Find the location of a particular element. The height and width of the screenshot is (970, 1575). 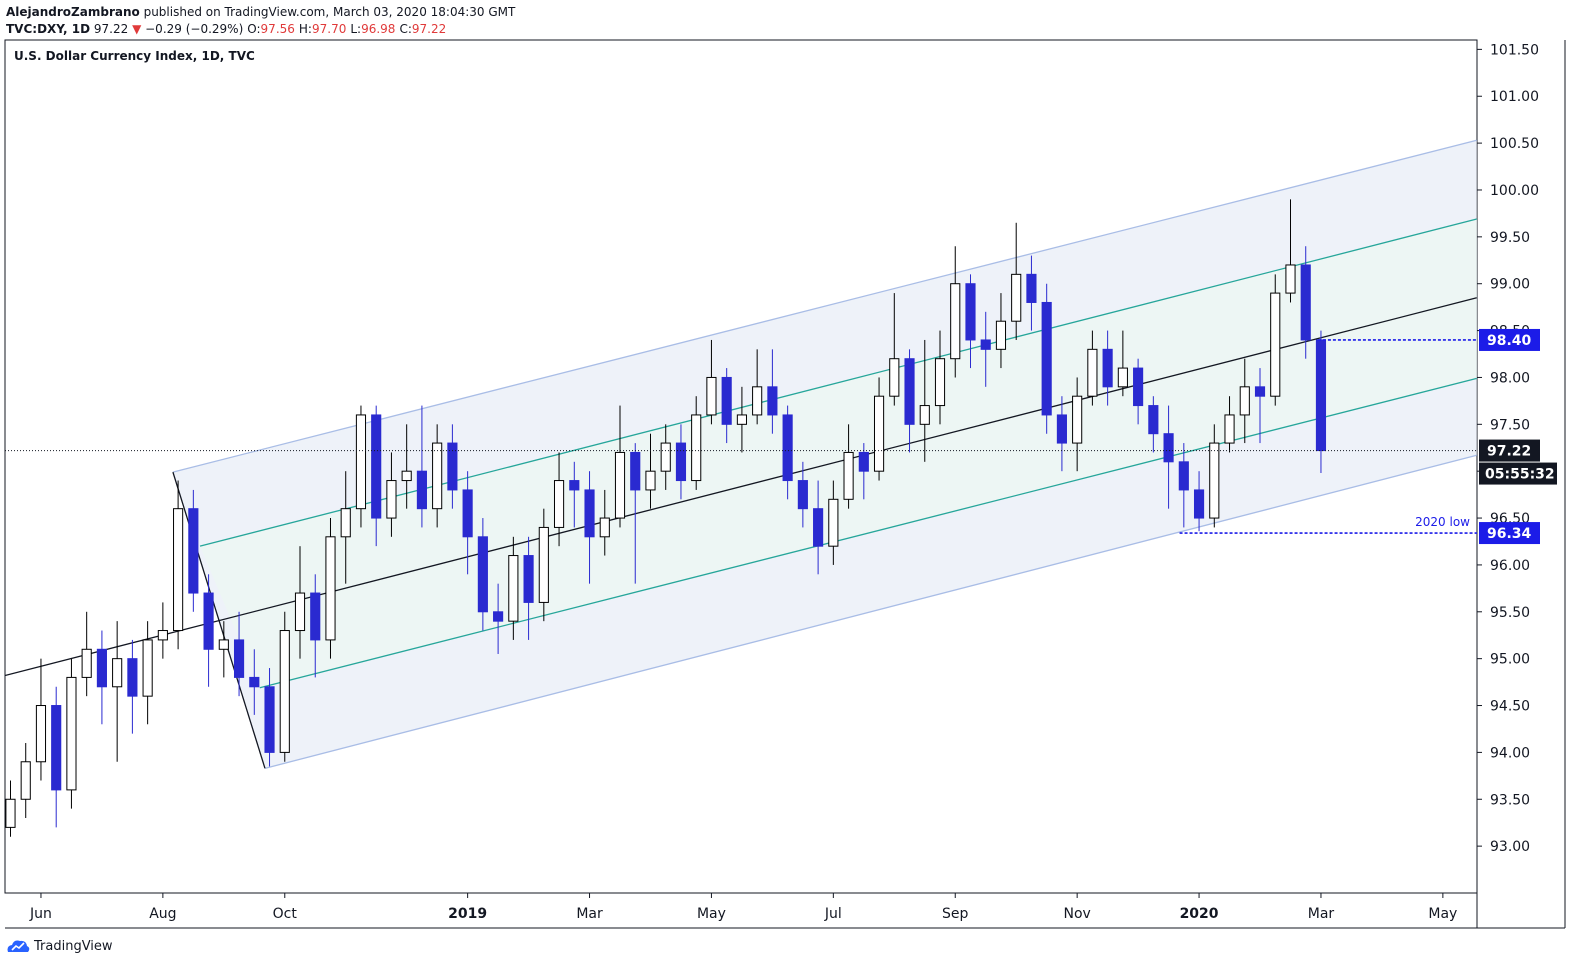

trend-line is located at coordinates (219, 620).